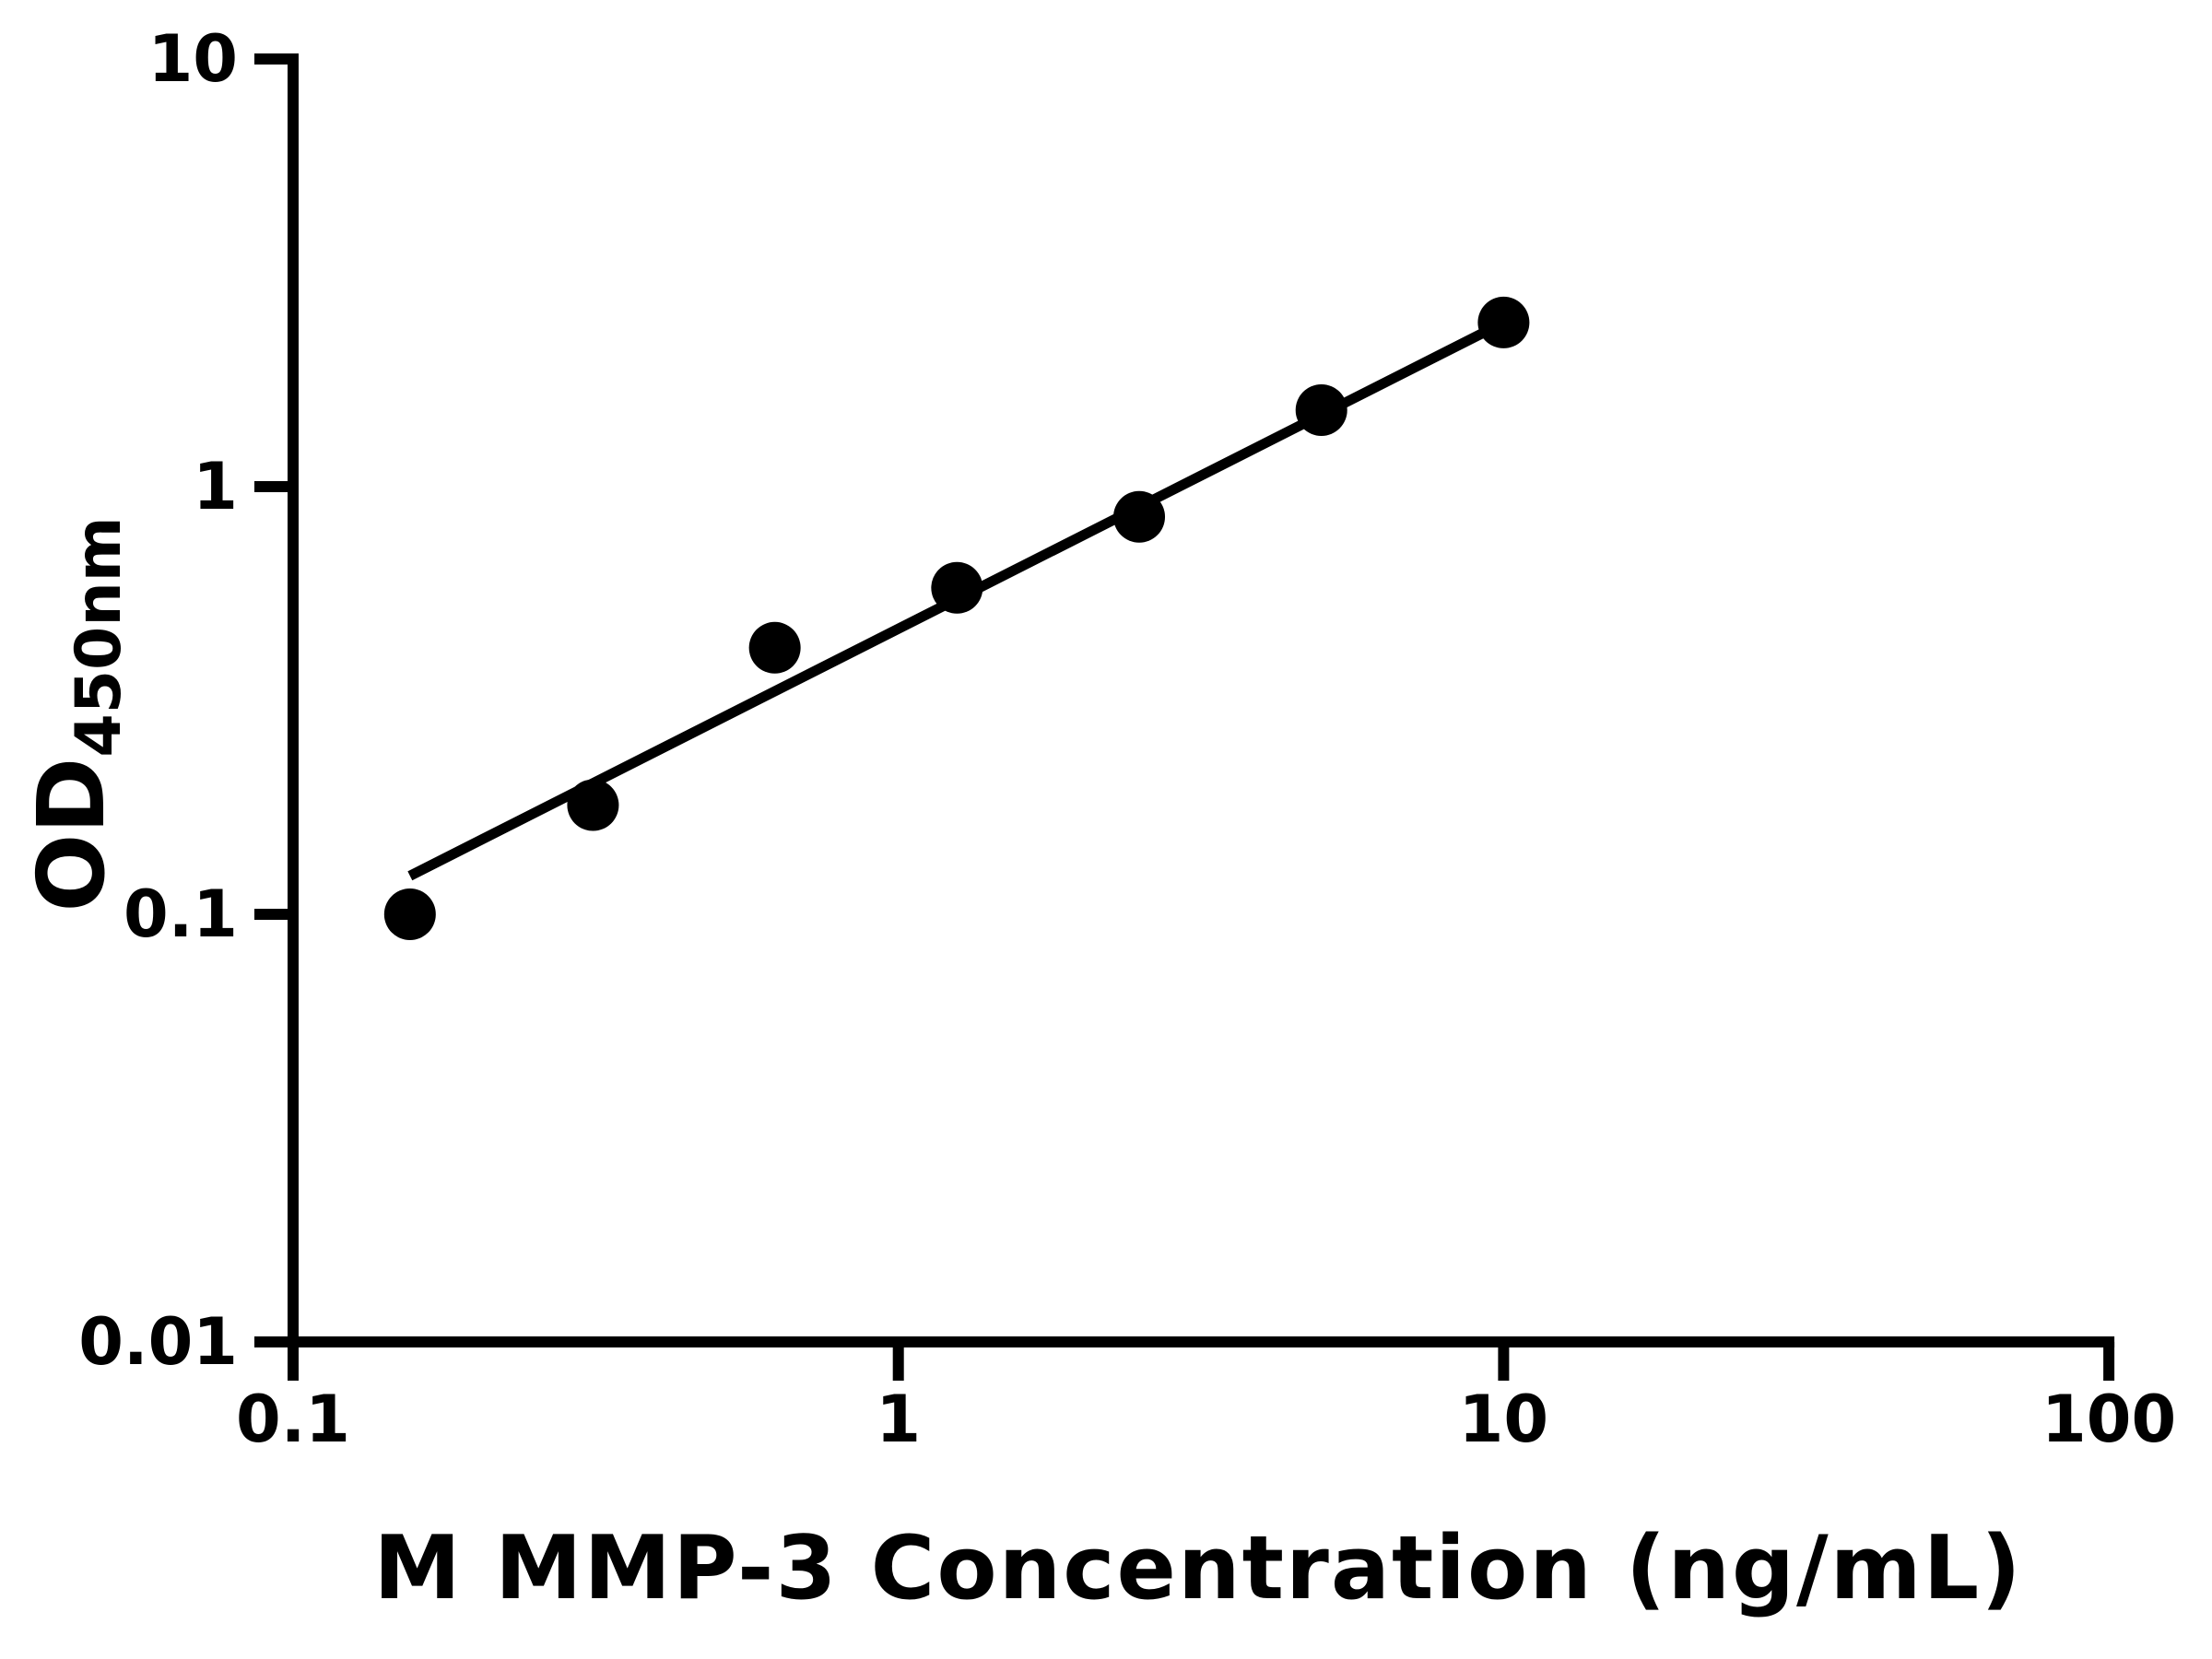 The height and width of the screenshot is (1659, 2212). What do you see at coordinates (1198, 1568) in the screenshot?
I see `x-axis-title: M MMP-3 Concentration (ng/mL)` at bounding box center [1198, 1568].